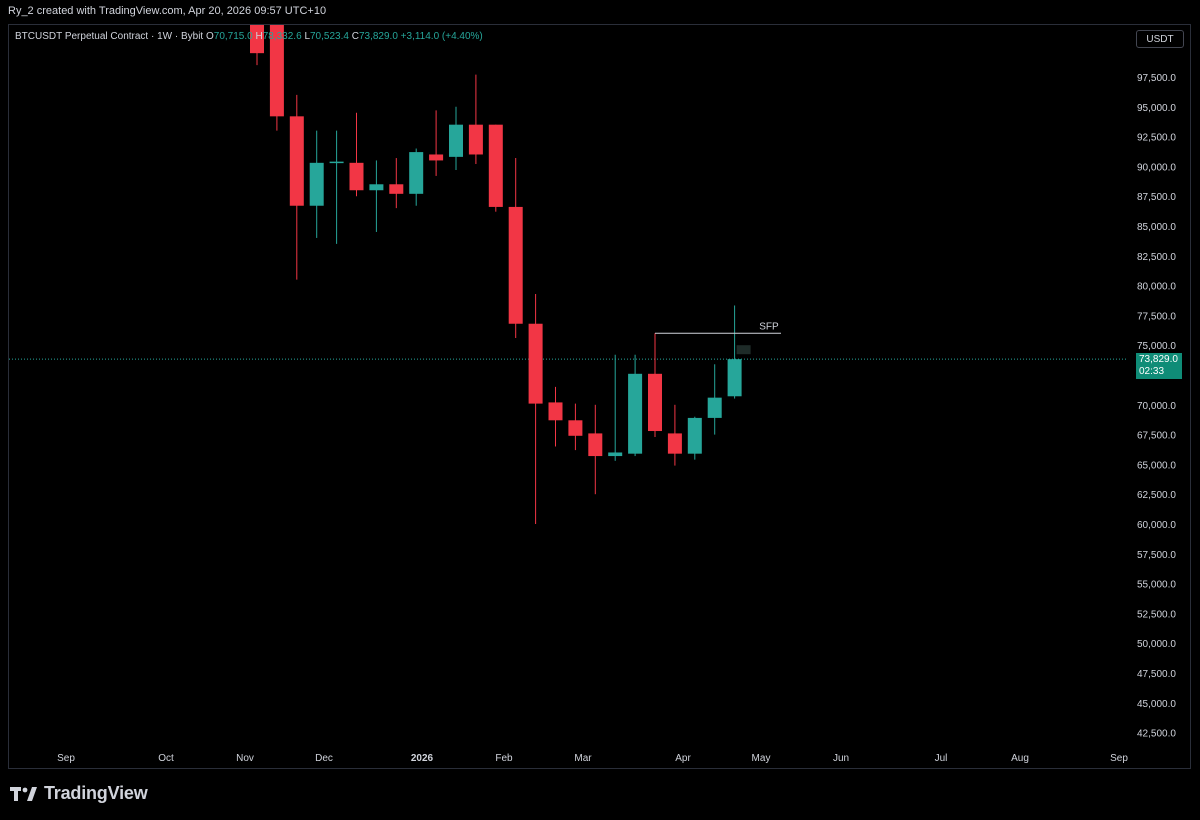 Image resolution: width=1200 pixels, height=820 pixels. I want to click on high-label: H, so click(259, 36).